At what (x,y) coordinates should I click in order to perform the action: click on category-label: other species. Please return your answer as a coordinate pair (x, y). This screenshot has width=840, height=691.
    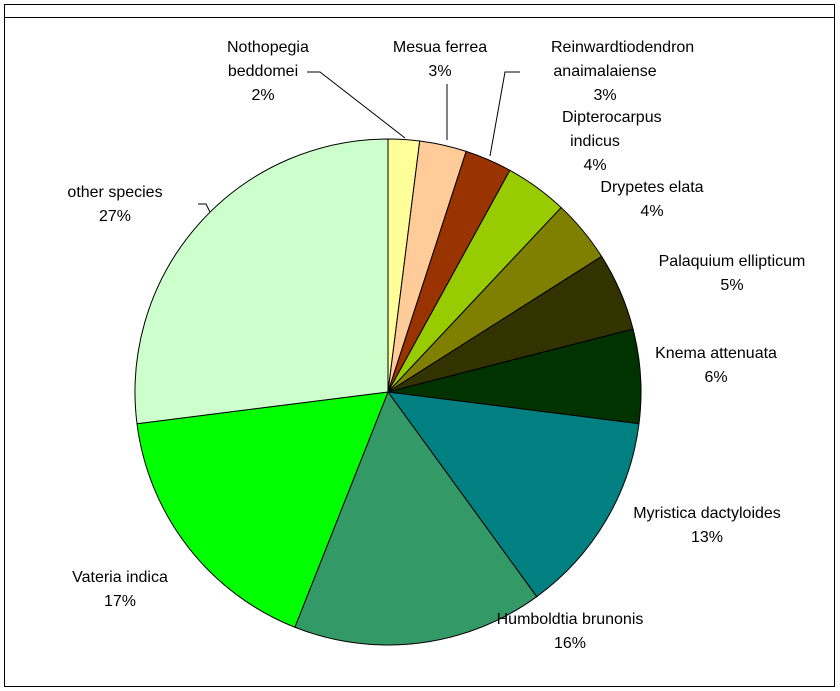
    Looking at the image, I should click on (115, 192).